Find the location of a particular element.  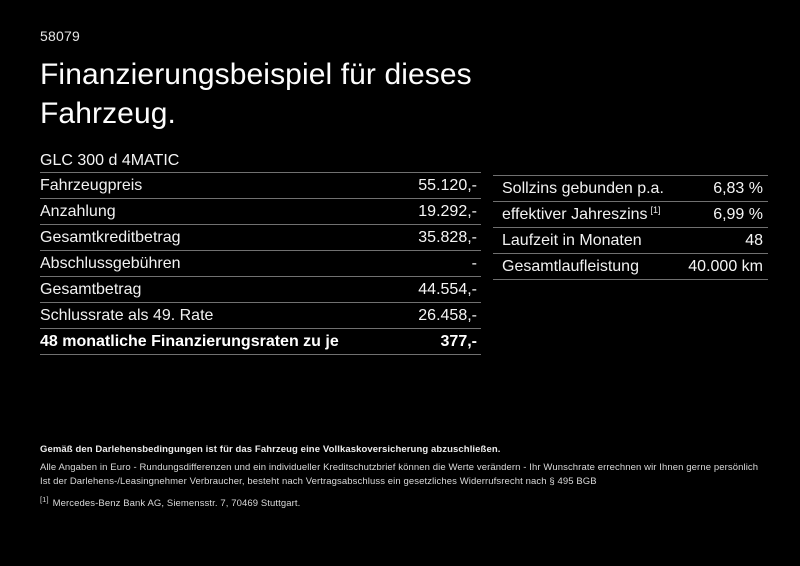

row-label: Laufzeit in Monaten is located at coordinates (572, 240).